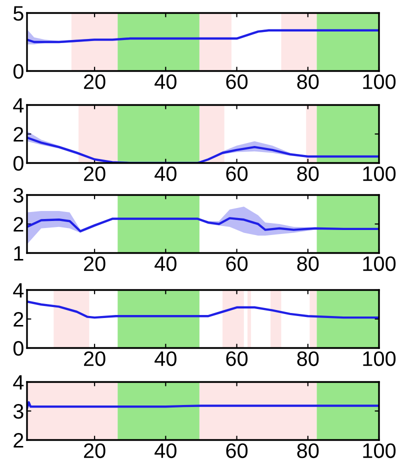 Image resolution: width=402 pixels, height=463 pixels. Describe the element at coordinates (19, 253) in the screenshot. I see `y-tick-label: 1` at that location.